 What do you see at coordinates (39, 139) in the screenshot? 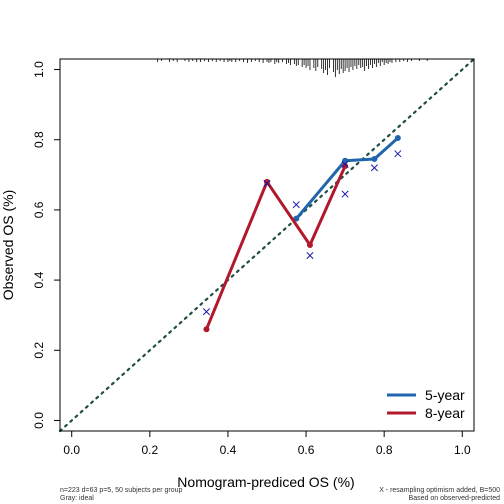
I see `y-tick-label: 0.8` at bounding box center [39, 139].